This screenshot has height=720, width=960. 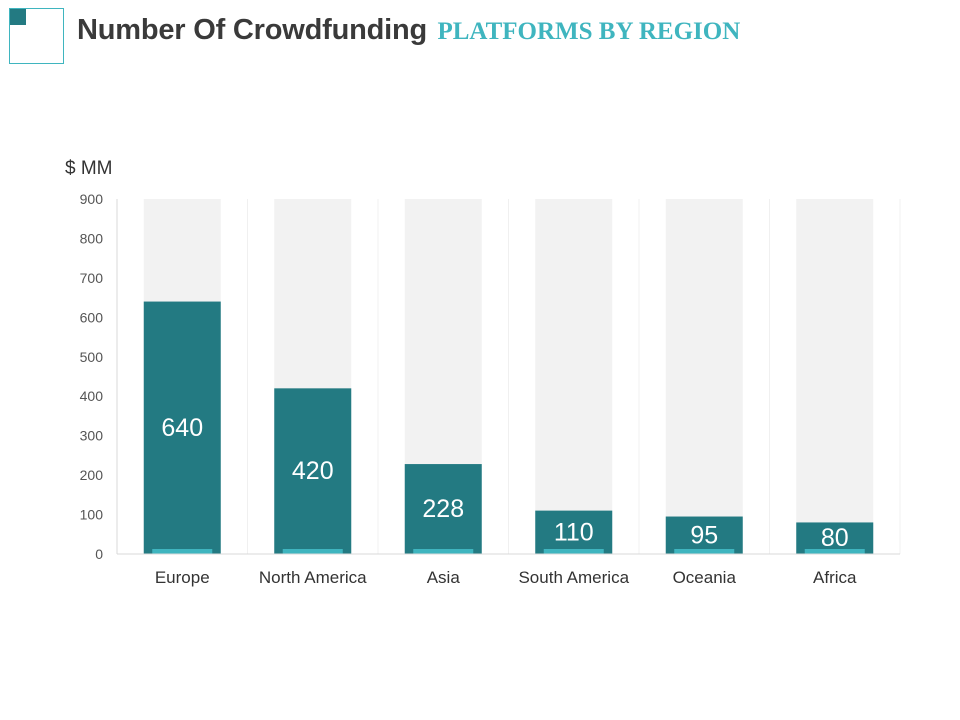 I want to click on data-label: 420, so click(x=313, y=471).